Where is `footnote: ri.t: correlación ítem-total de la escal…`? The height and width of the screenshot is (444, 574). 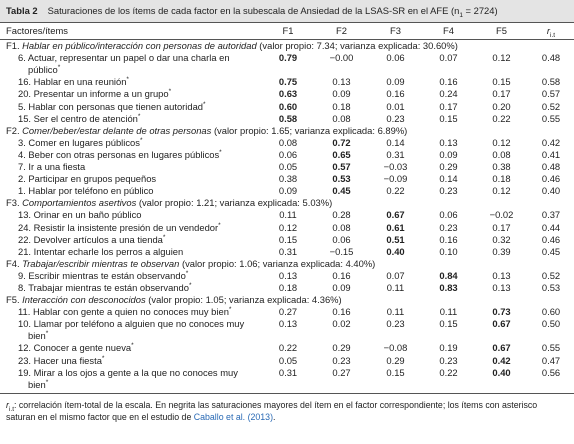 footnote: ri.t: correlación ítem-total de la escal… is located at coordinates (287, 411).